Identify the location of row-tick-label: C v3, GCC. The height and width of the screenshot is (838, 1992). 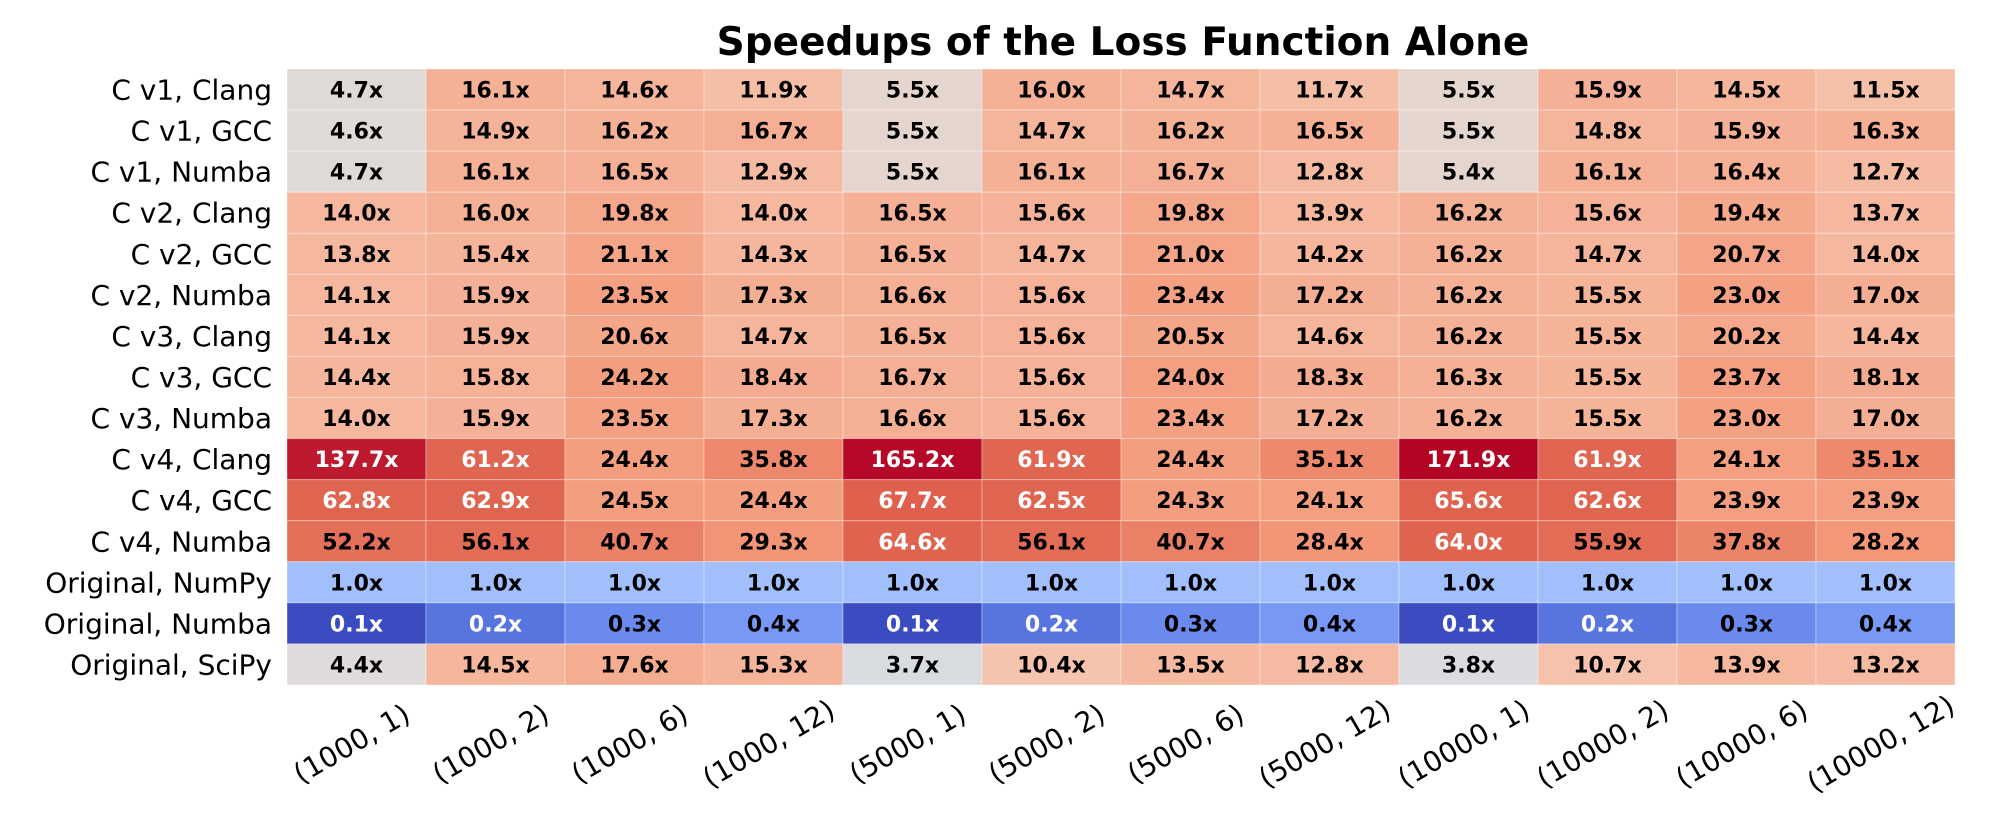
(201, 377).